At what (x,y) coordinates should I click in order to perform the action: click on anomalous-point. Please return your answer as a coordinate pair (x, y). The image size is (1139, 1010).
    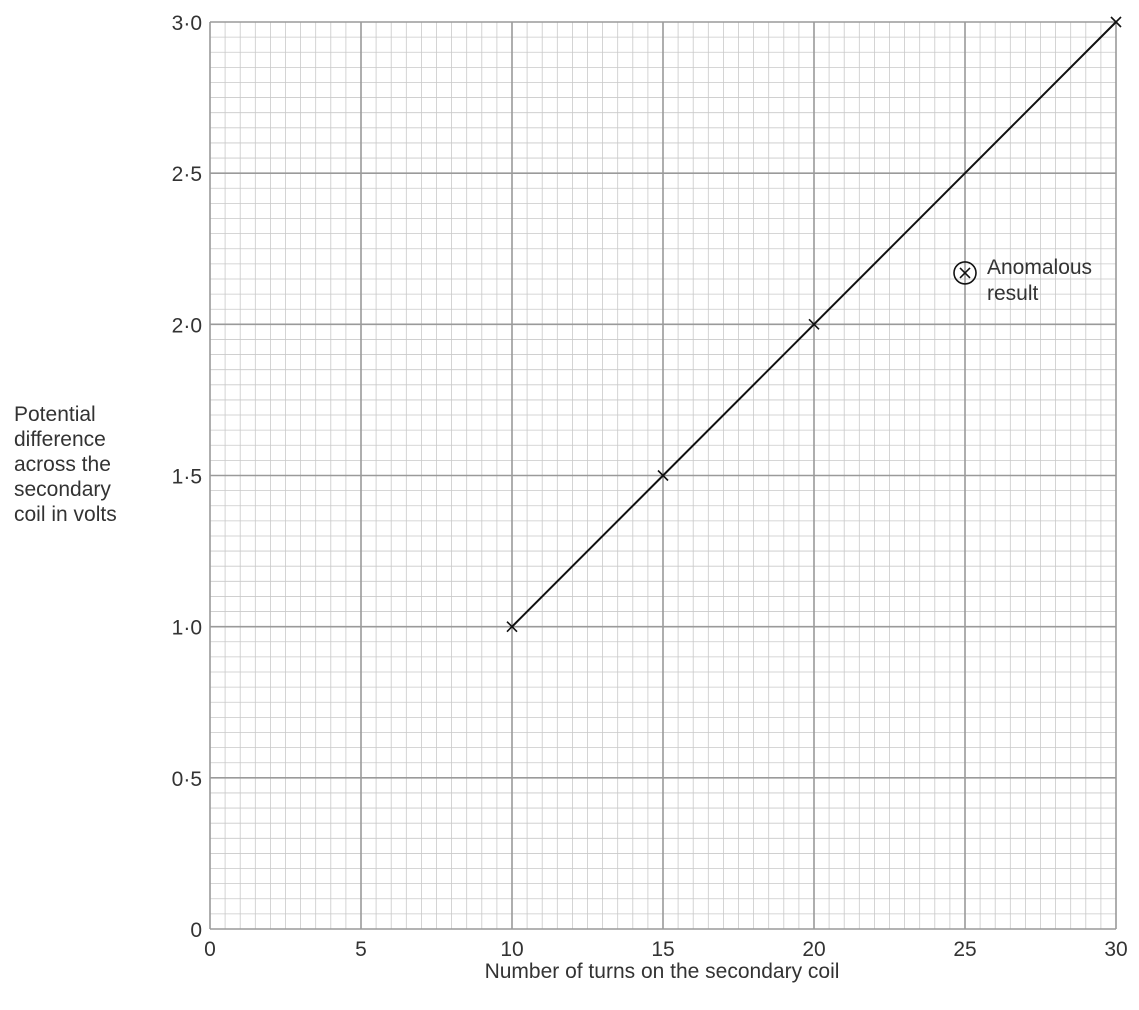
    Looking at the image, I should click on (965, 273).